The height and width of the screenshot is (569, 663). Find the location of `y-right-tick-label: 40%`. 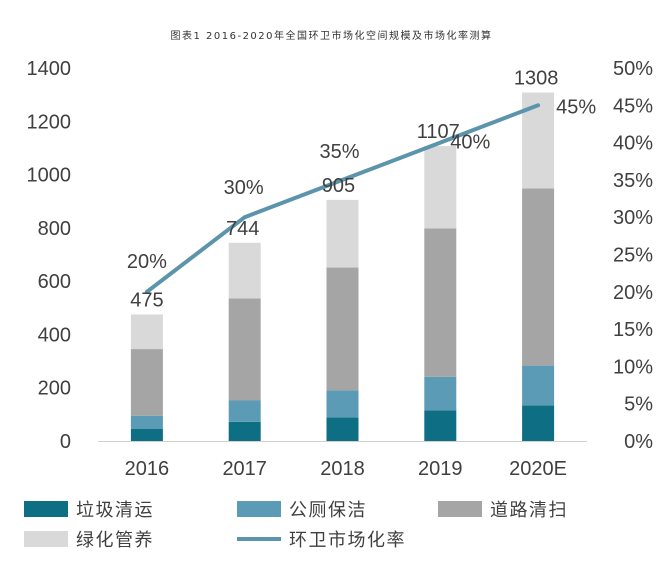

y-right-tick-label: 40% is located at coordinates (633, 144).